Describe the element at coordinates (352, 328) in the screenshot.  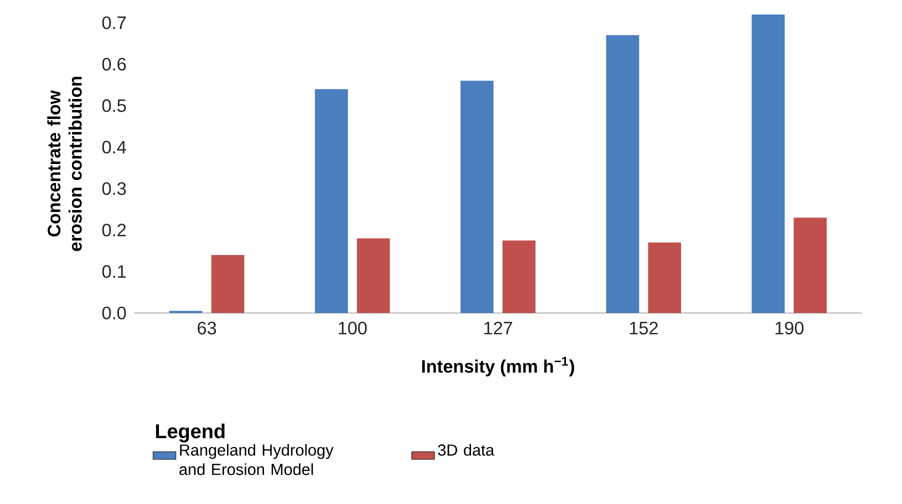
I see `x-tick-label: 100` at that location.